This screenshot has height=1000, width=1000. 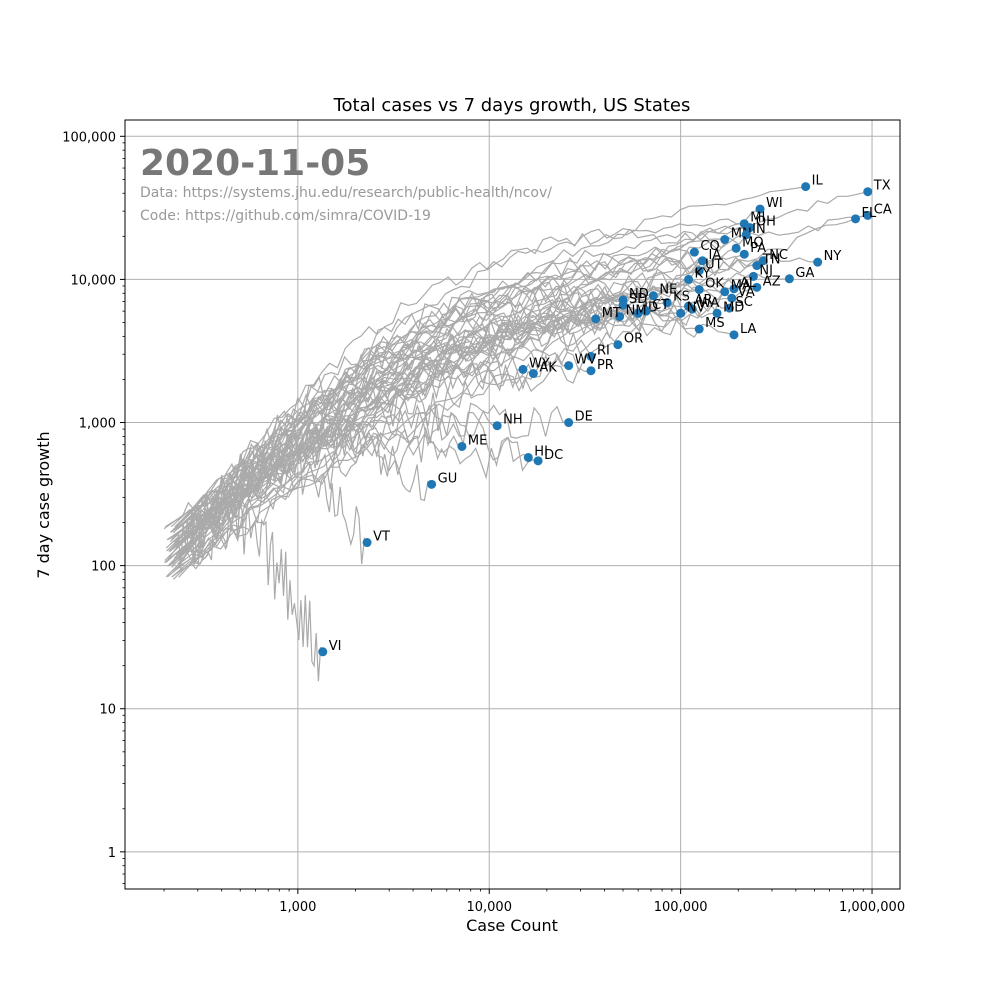 I want to click on data-point-pa, so click(x=744, y=254).